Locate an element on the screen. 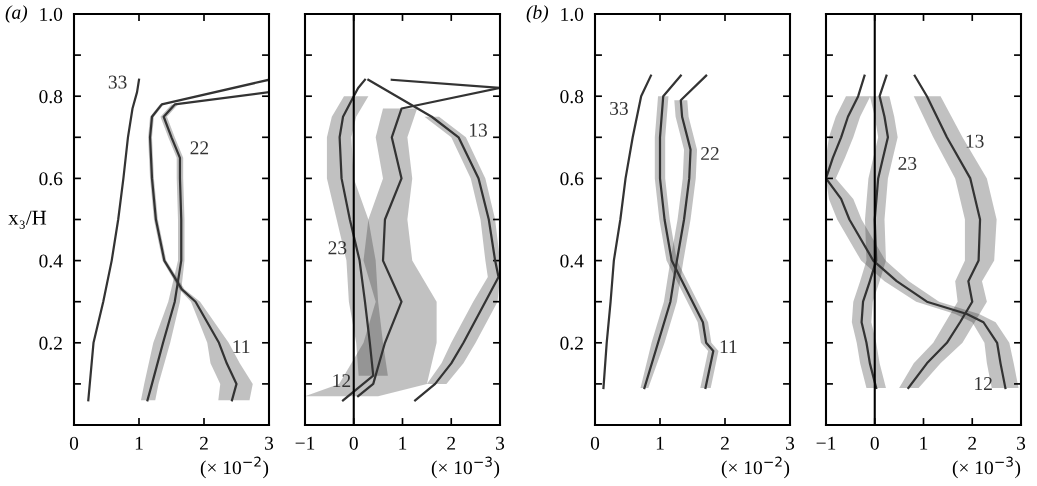 The width and height of the screenshot is (1037, 486). chart-title: (b) is located at coordinates (537, 14).